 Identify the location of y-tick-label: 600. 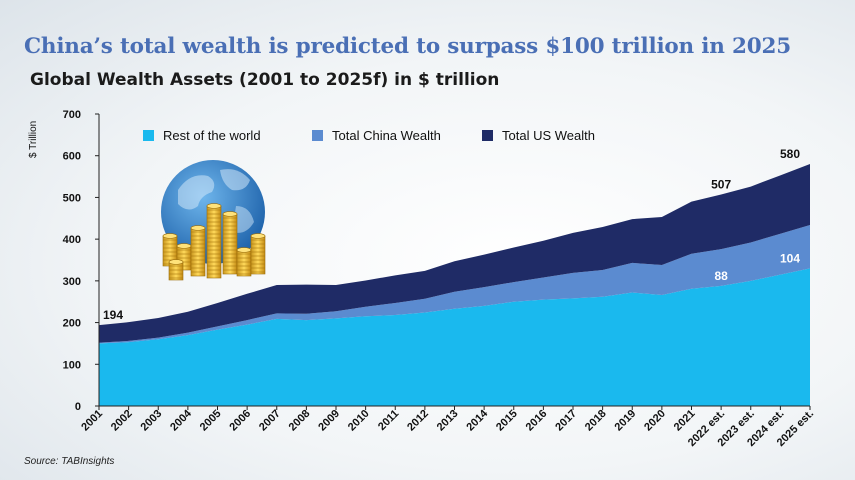
(72, 157).